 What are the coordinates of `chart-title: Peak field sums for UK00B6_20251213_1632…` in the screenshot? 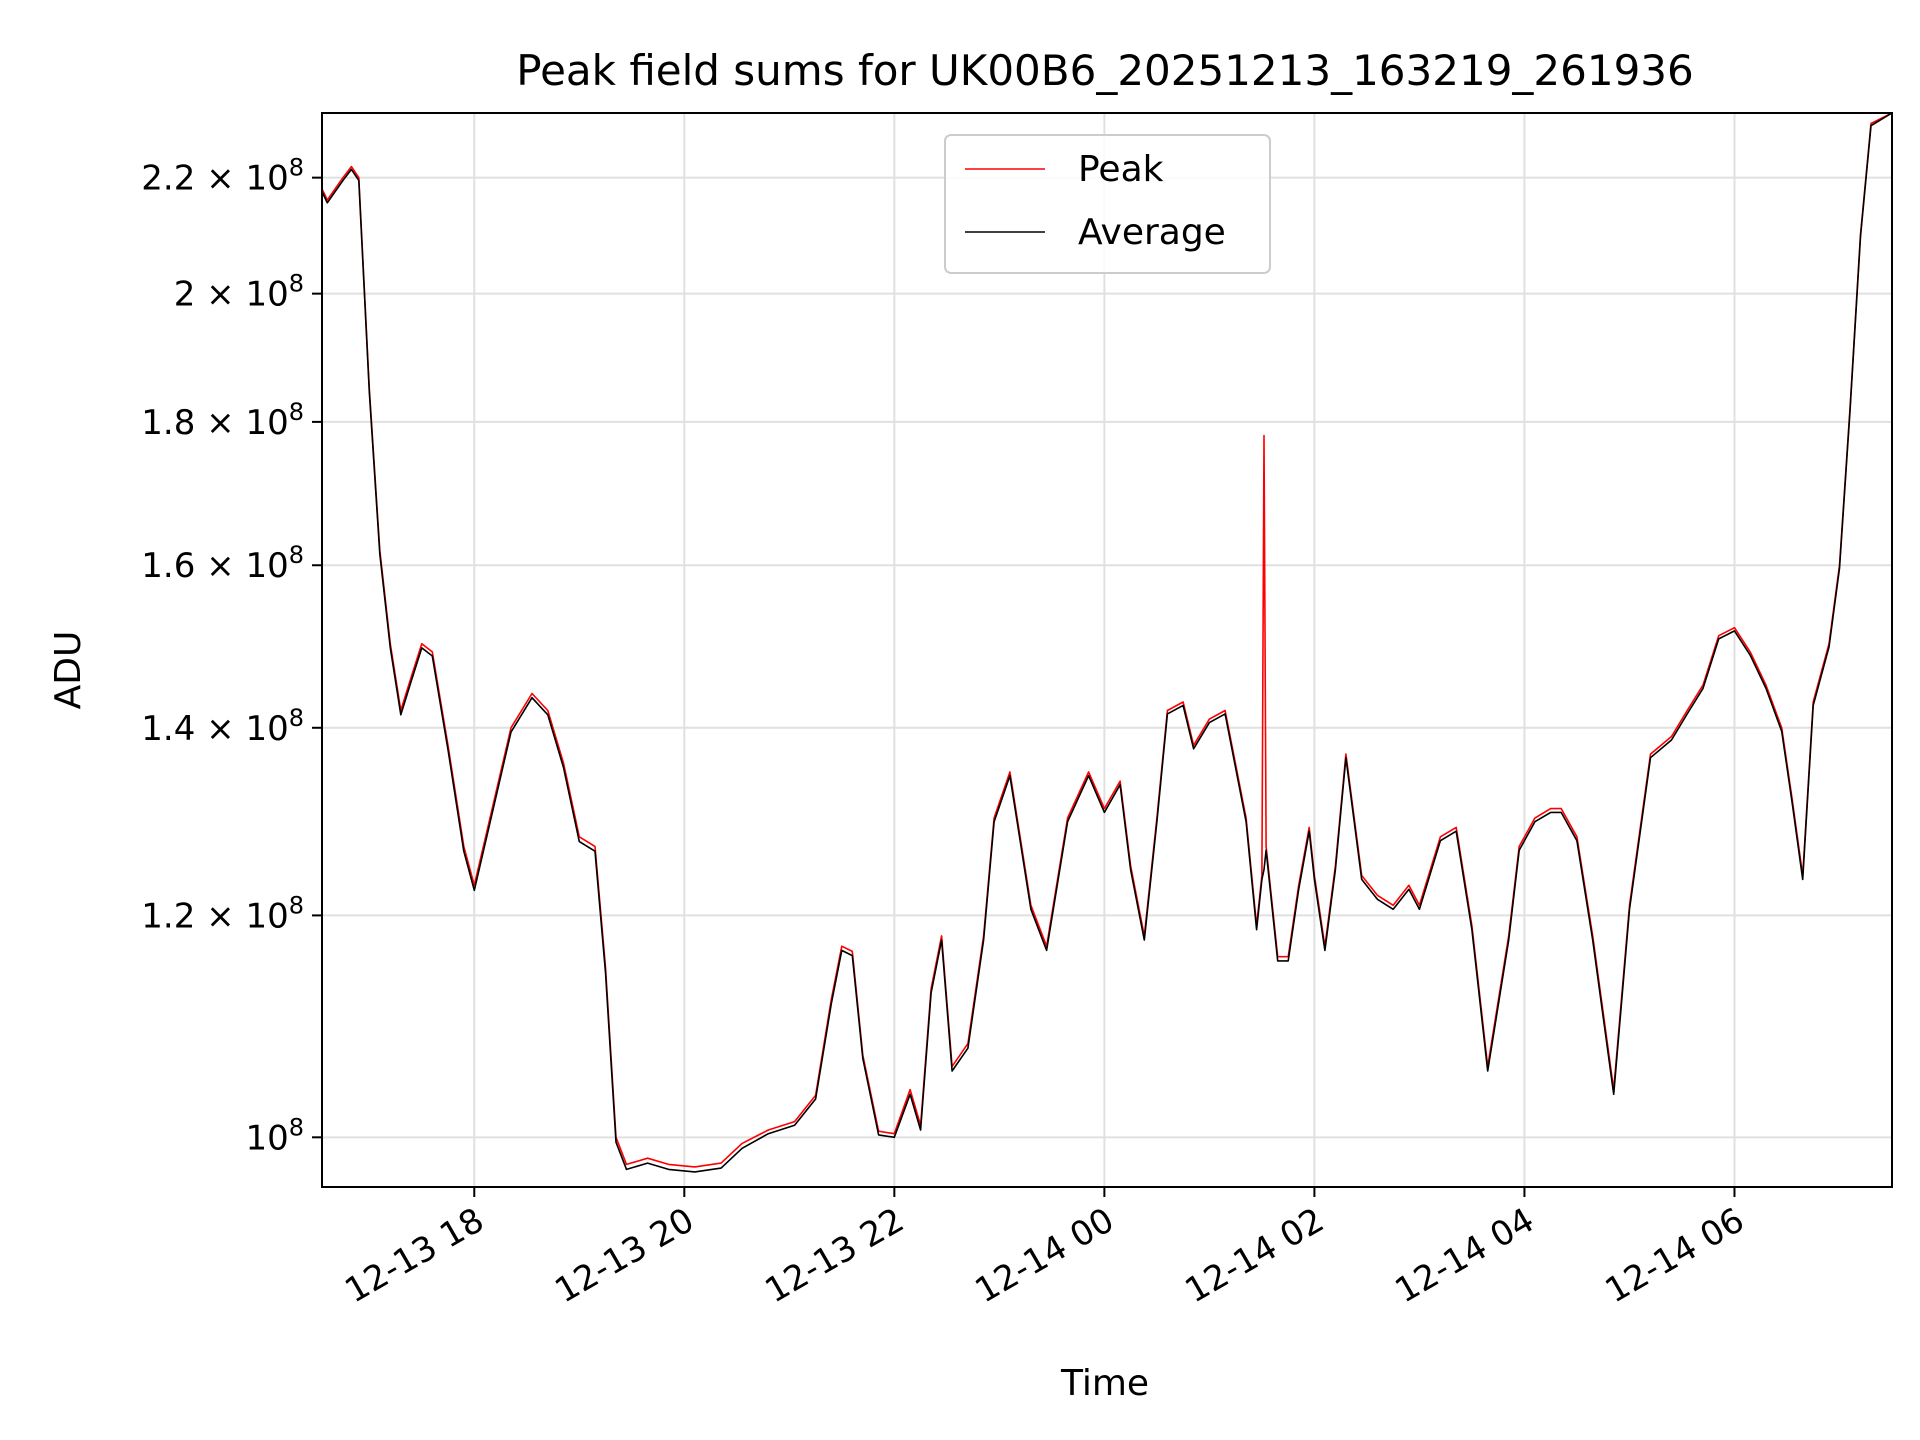 It's located at (1105, 70).